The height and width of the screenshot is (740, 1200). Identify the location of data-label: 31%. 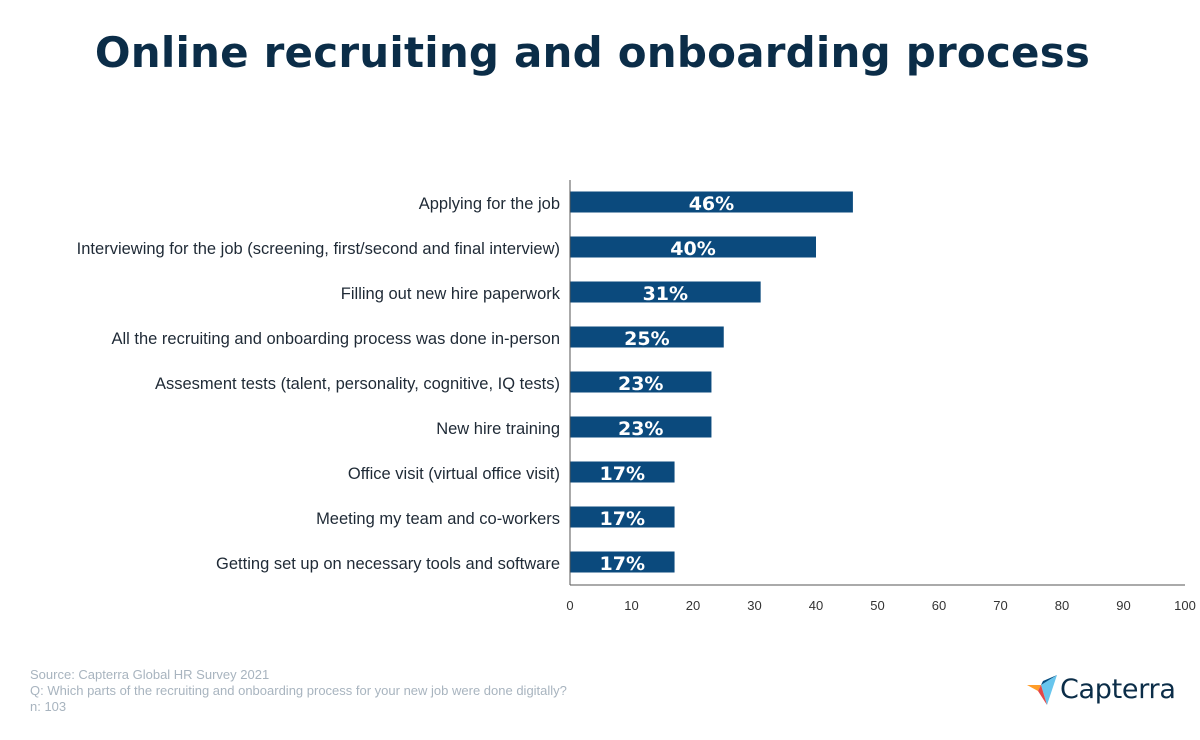
(665, 294).